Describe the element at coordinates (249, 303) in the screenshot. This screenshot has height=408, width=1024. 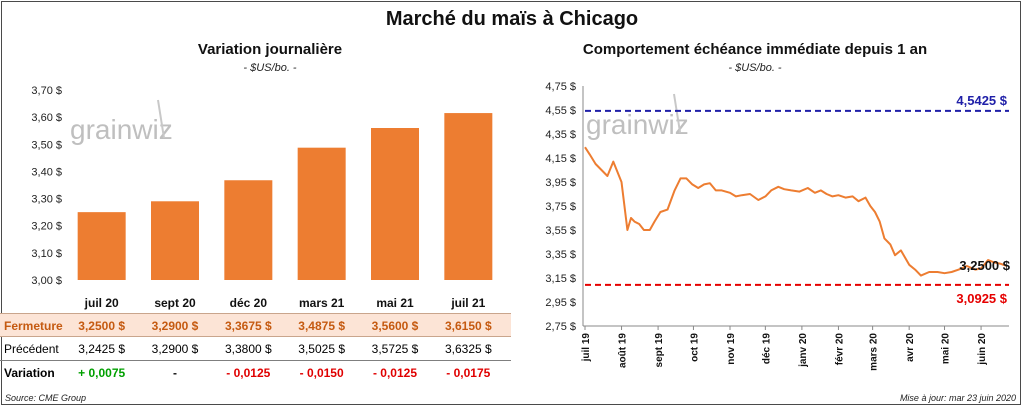
I see `bar-x-tick-label: déc 20` at that location.